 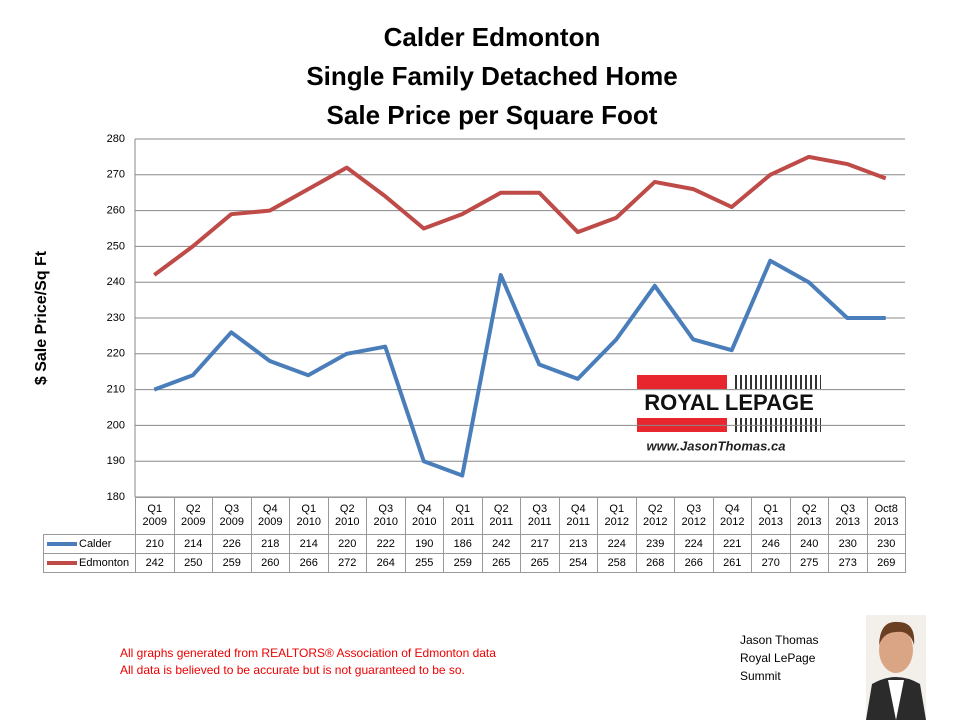 I want to click on value-cell: 258, so click(x=617, y=563).